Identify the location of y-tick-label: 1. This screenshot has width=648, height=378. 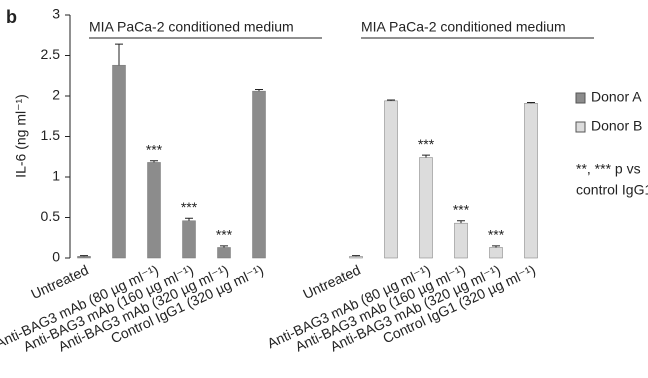
(56, 176).